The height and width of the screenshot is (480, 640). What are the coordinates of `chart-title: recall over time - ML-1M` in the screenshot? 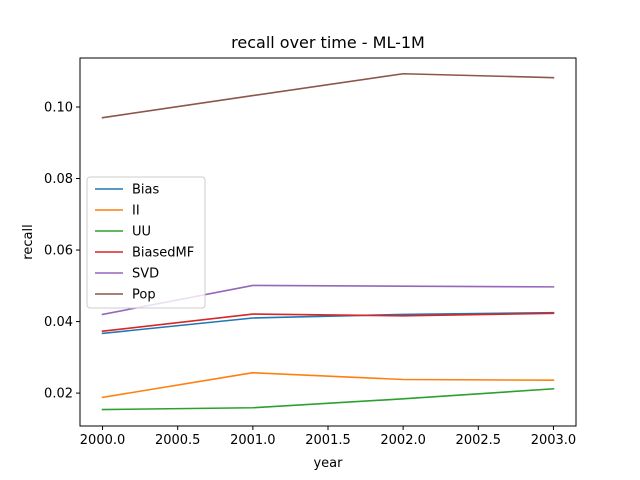 It's located at (328, 42).